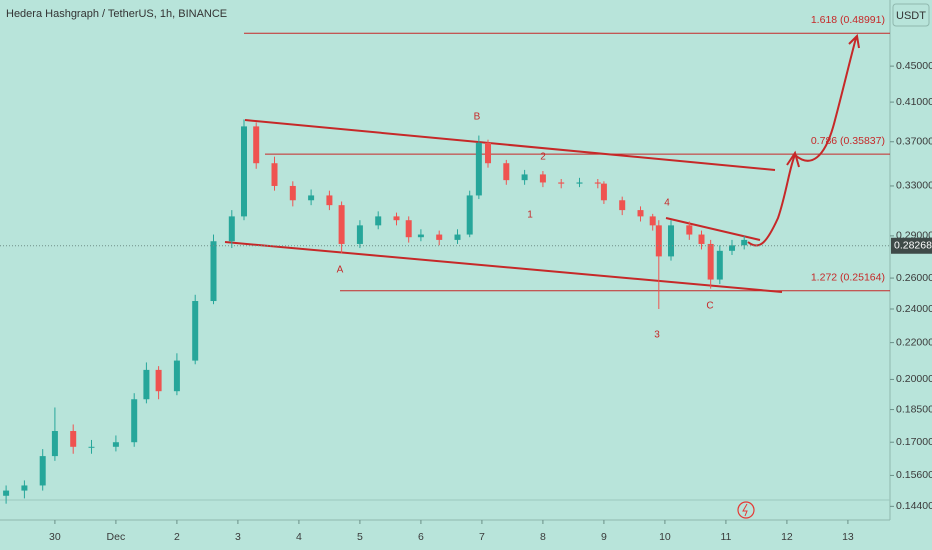 This screenshot has width=932, height=550. I want to click on currency-label: USDT, so click(911, 16).